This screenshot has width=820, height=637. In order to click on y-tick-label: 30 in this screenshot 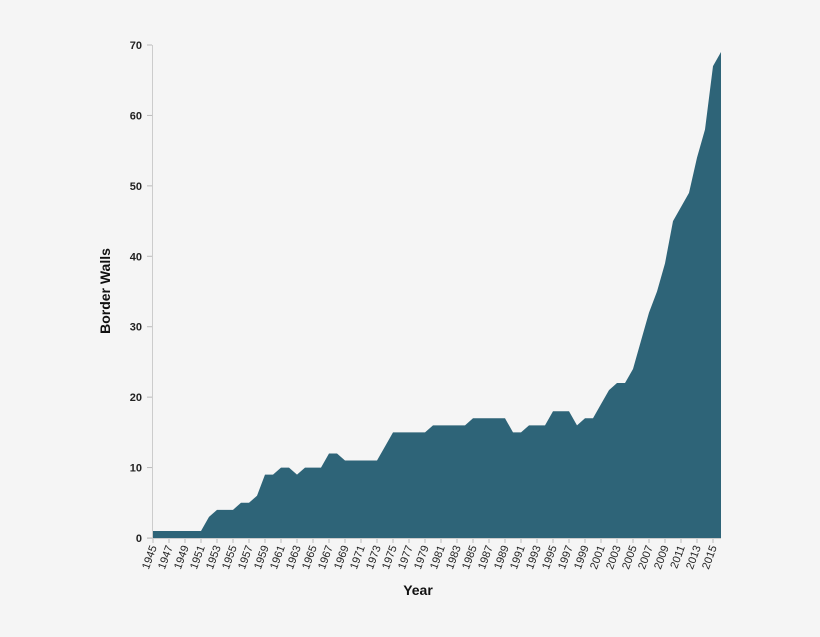, I will do `click(136, 328)`.